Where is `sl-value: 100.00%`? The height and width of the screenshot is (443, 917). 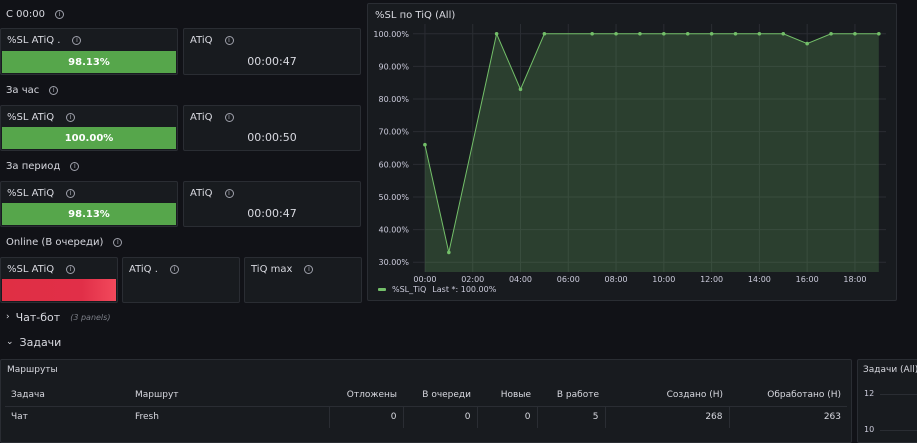 sl-value: 100.00% is located at coordinates (89, 138).